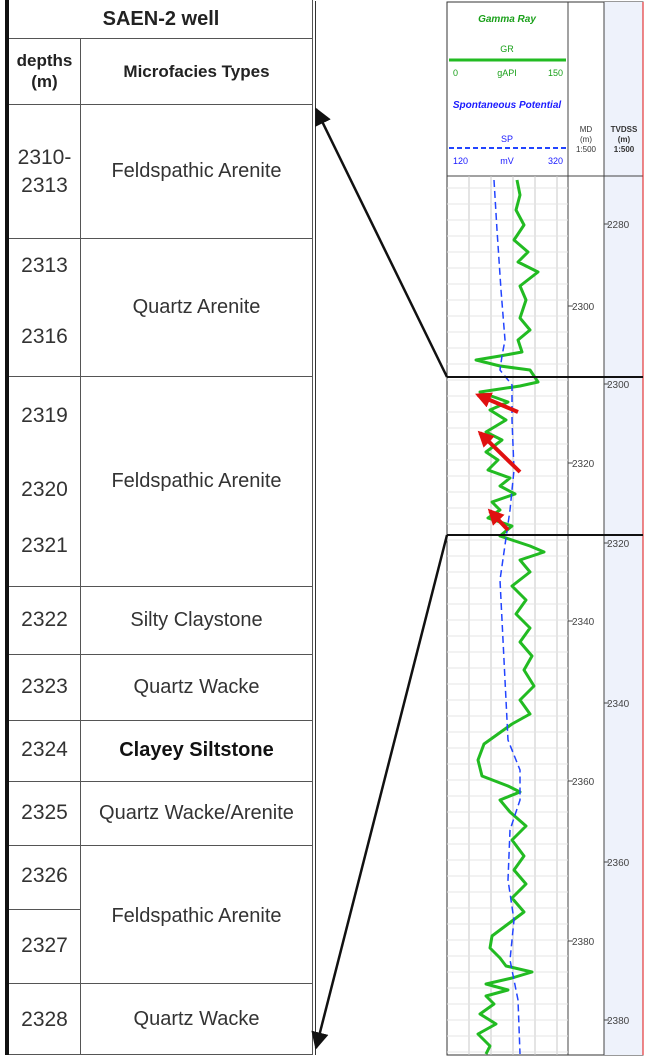  I want to click on gr-unit: gAPI, so click(507, 73).